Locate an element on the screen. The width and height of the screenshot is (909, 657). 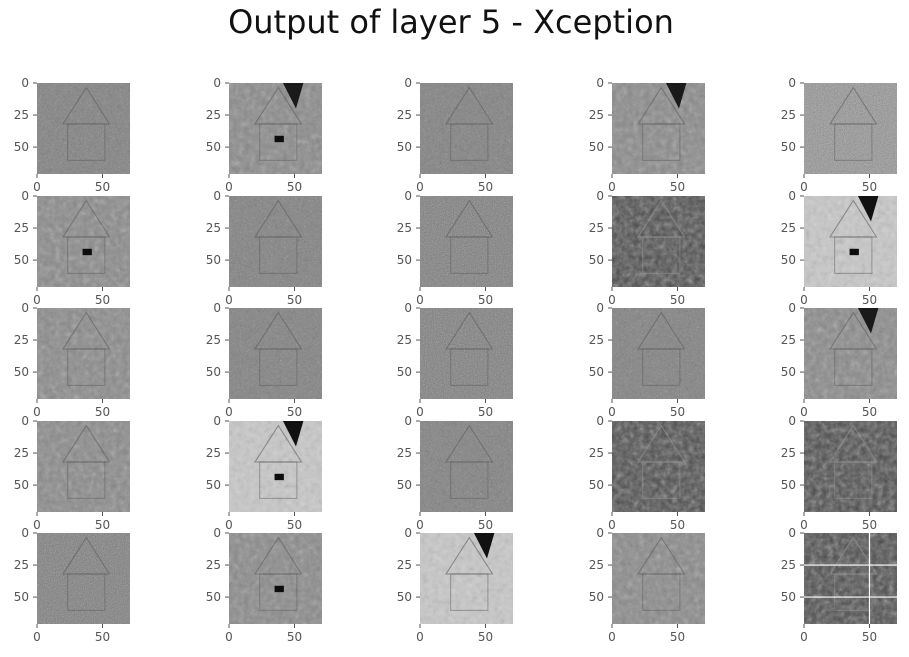
chart-title: Output of layer 5 - Xception is located at coordinates (451, 22).